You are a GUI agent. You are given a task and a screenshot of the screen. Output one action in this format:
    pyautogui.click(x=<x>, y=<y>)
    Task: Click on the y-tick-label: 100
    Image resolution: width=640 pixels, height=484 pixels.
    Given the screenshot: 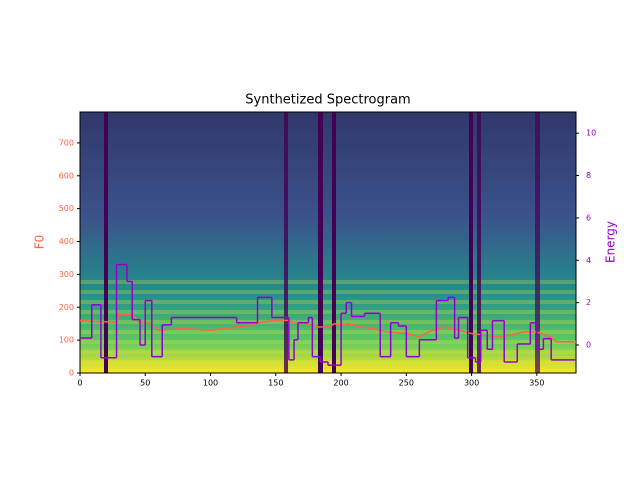 What is the action you would take?
    pyautogui.click(x=66, y=340)
    